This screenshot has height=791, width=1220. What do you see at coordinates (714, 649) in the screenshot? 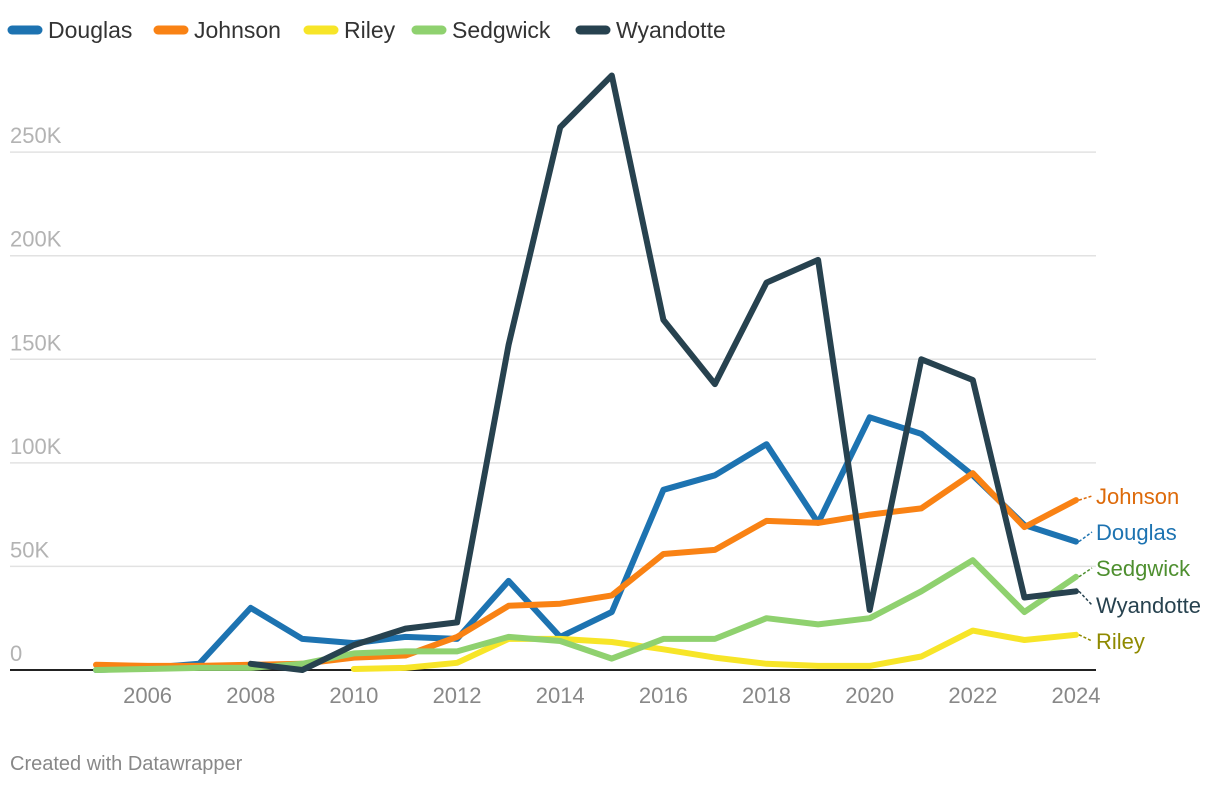
I see `series-line-riley` at bounding box center [714, 649].